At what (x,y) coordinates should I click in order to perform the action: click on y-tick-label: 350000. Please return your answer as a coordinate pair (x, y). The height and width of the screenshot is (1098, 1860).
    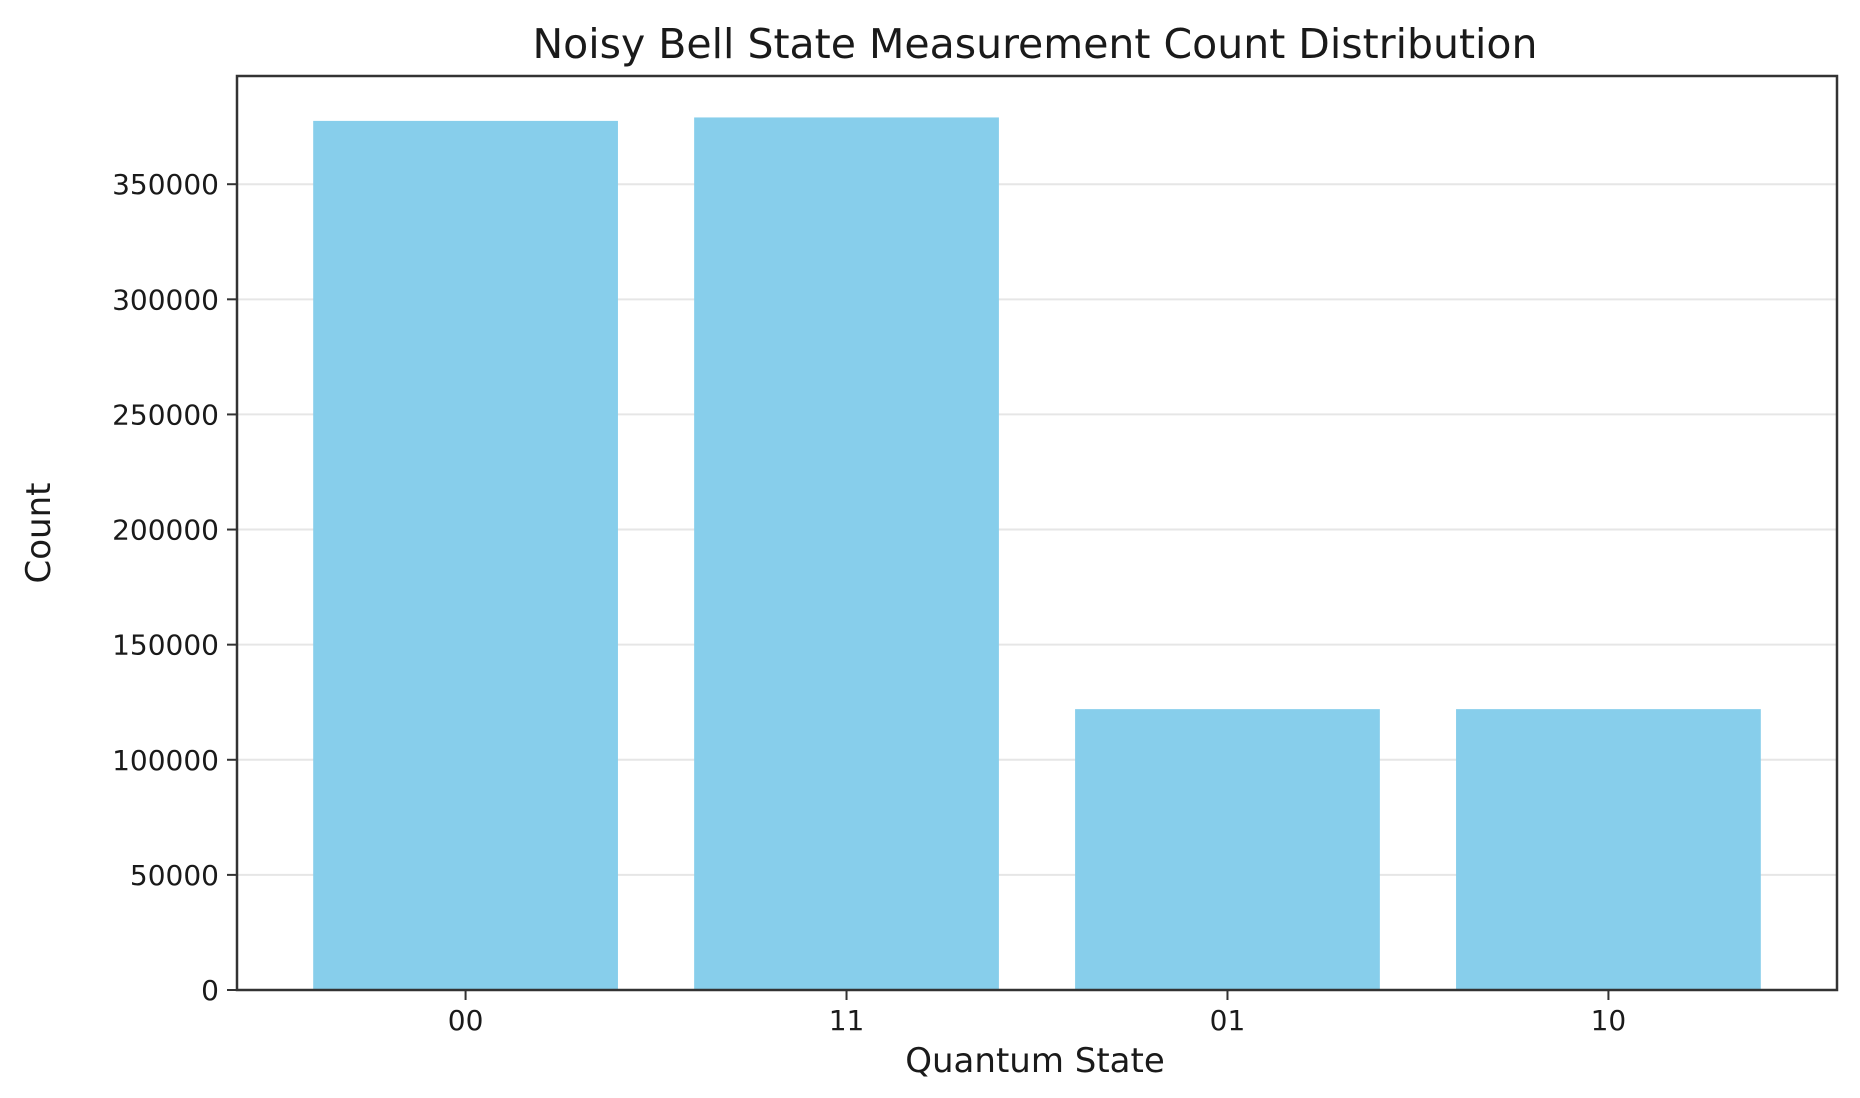
    Looking at the image, I should click on (165, 184).